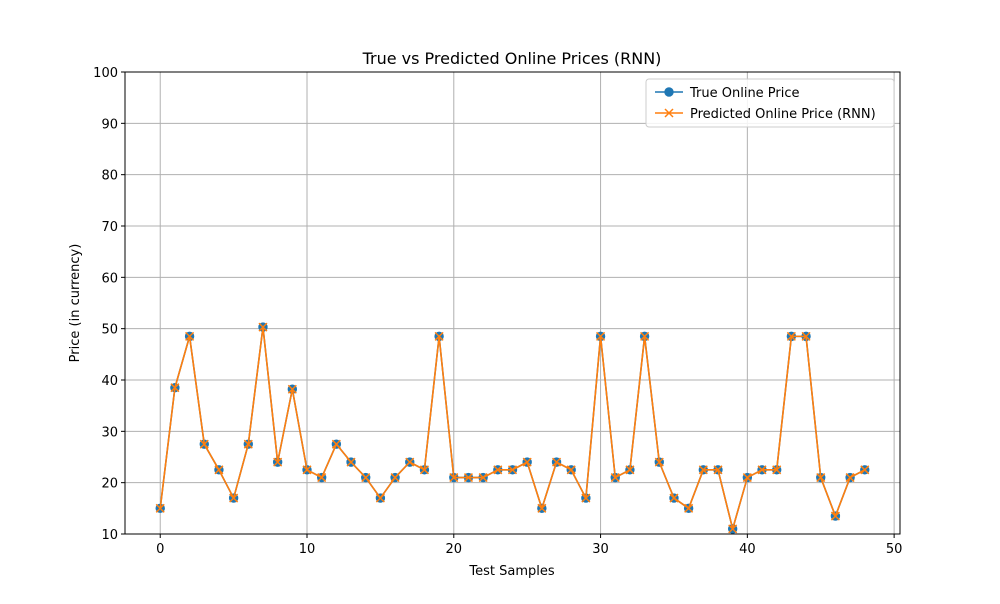 The width and height of the screenshot is (1000, 604). What do you see at coordinates (109, 432) in the screenshot?
I see `y-tick-label: 30` at bounding box center [109, 432].